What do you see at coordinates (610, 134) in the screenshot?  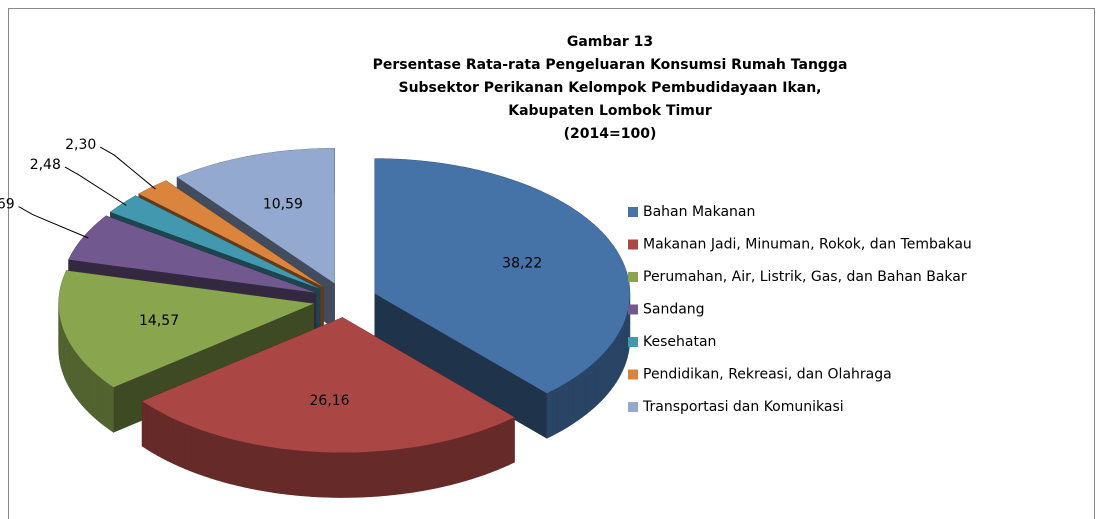 I see `chart-title: (2014=100)` at bounding box center [610, 134].